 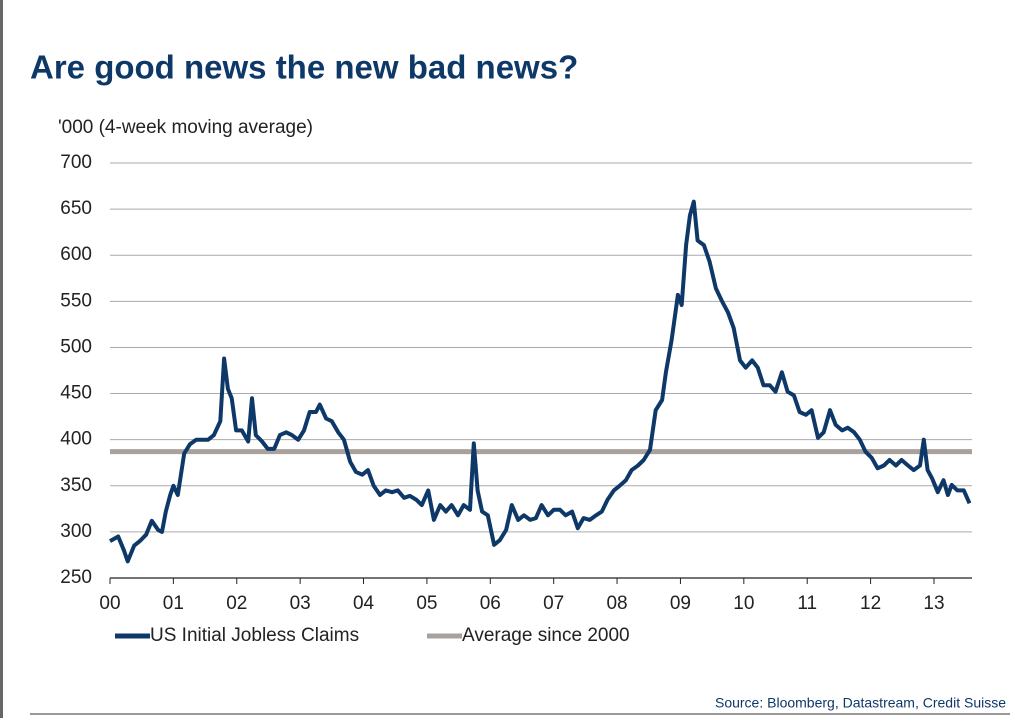 I want to click on x-tick-label: 10, so click(x=743, y=603).